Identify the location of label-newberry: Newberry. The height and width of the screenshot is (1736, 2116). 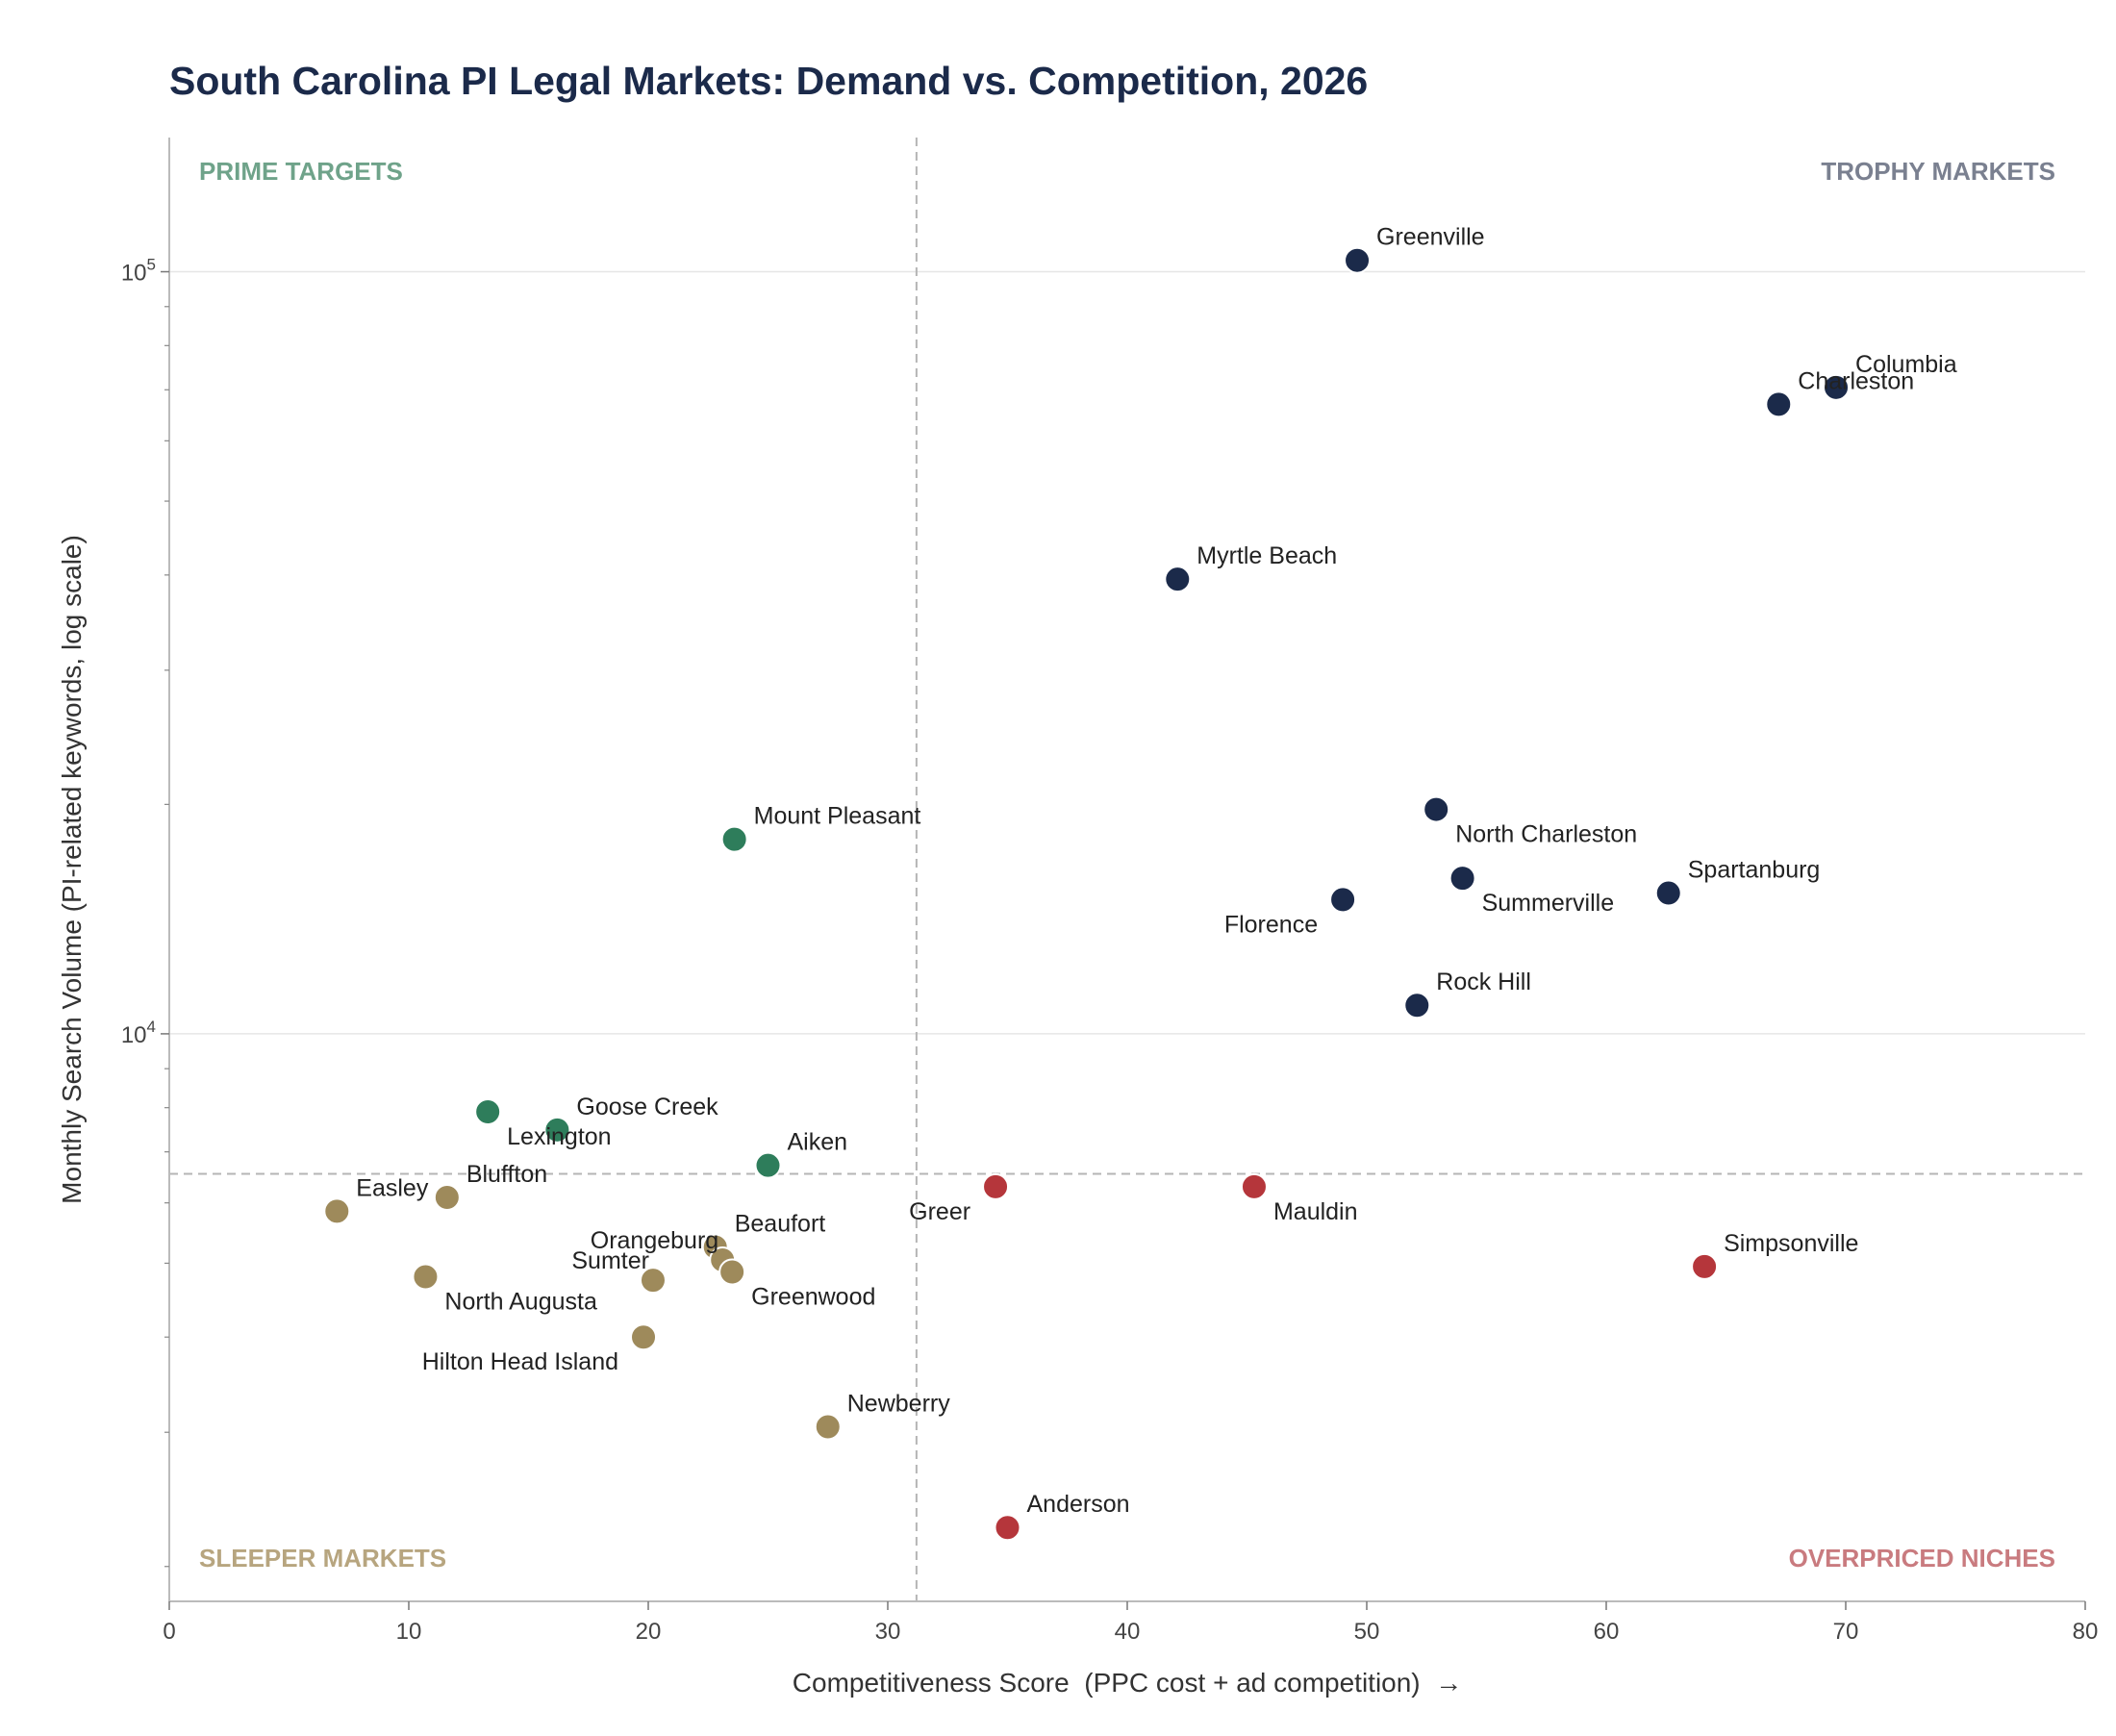
(898, 1404).